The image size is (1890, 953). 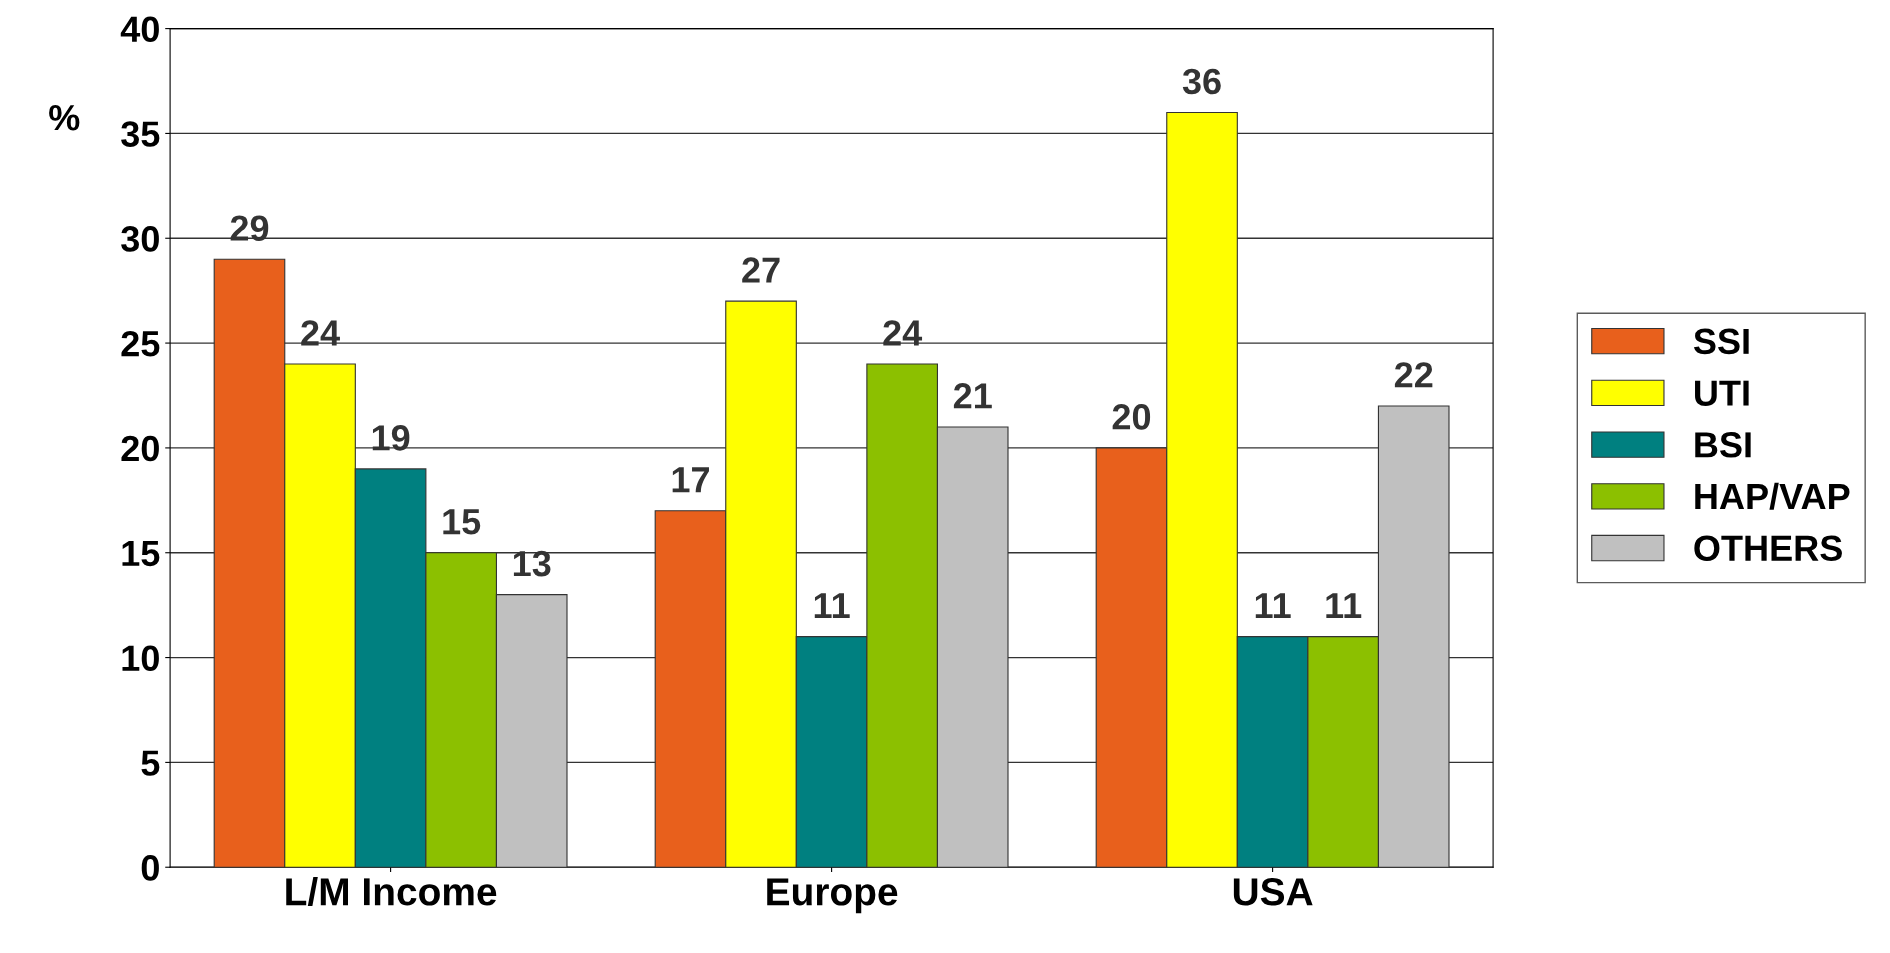 I want to click on data-label: 15, so click(x=462, y=522).